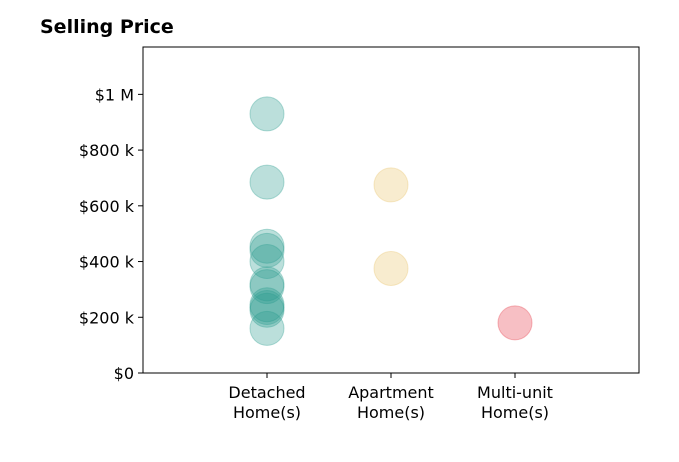 This screenshot has height=462, width=679. Describe the element at coordinates (391, 402) in the screenshot. I see `x-tick-label: Apartment Home(s)` at that location.